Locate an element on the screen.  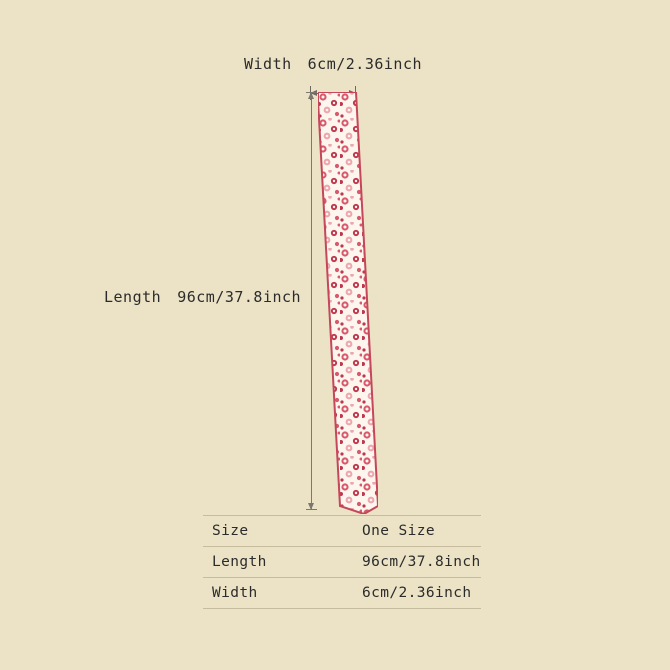
table-row: Length 96cm/37.8inch is located at coordinates (342, 562).